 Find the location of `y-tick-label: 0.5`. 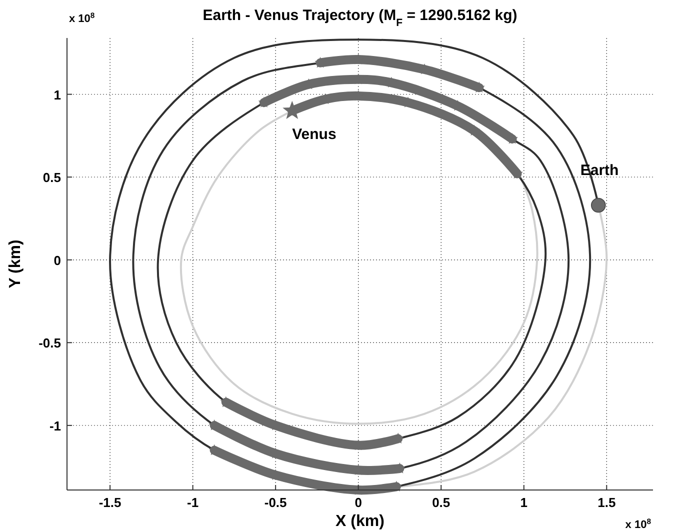

y-tick-label: 0.5 is located at coordinates (51, 178).